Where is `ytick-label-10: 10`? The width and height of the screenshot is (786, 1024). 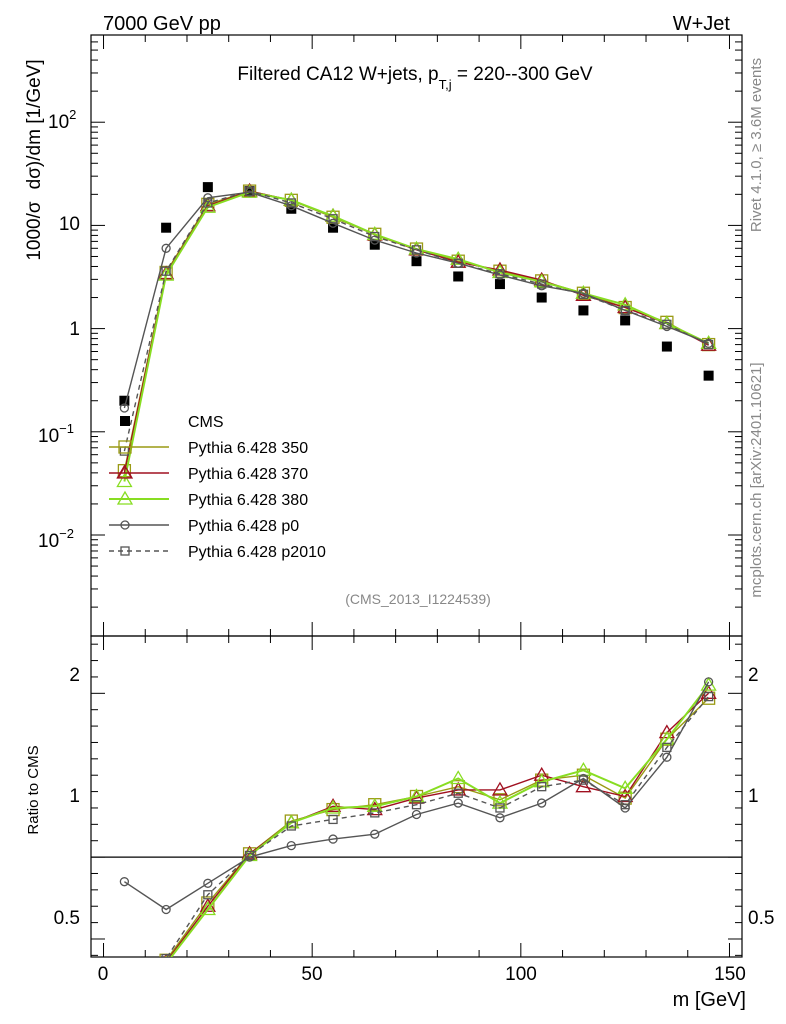 ytick-label-10: 10 is located at coordinates (69, 224).